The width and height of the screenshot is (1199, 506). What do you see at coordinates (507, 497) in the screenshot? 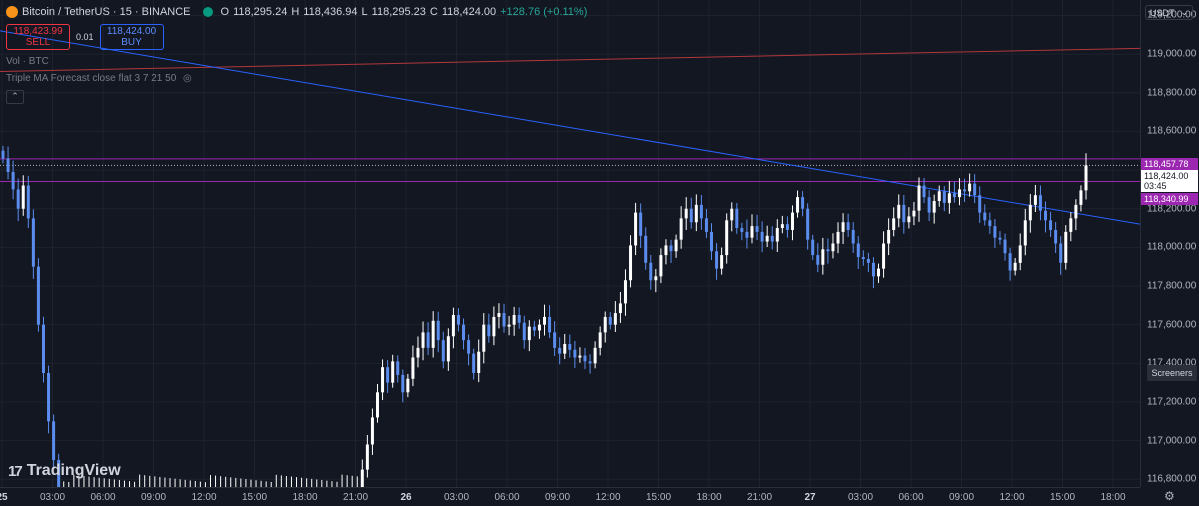
I see `time-tick: 06:00` at bounding box center [507, 497].